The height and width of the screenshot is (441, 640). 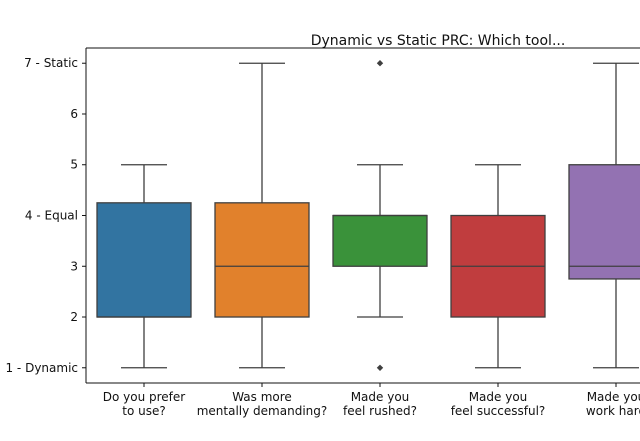 I want to click on x-tick-label: Made you feel rushed?, so click(x=380, y=404).